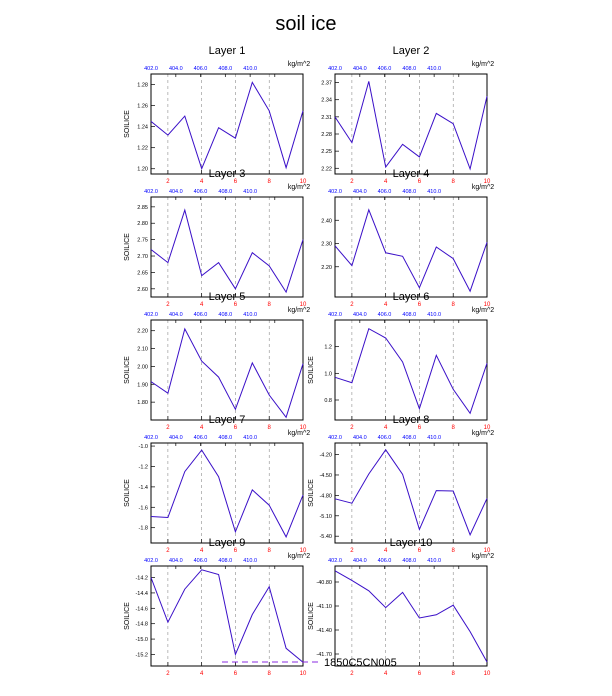 This screenshot has width=612, height=696. I want to click on panel-title: Layer 3, so click(227, 174).